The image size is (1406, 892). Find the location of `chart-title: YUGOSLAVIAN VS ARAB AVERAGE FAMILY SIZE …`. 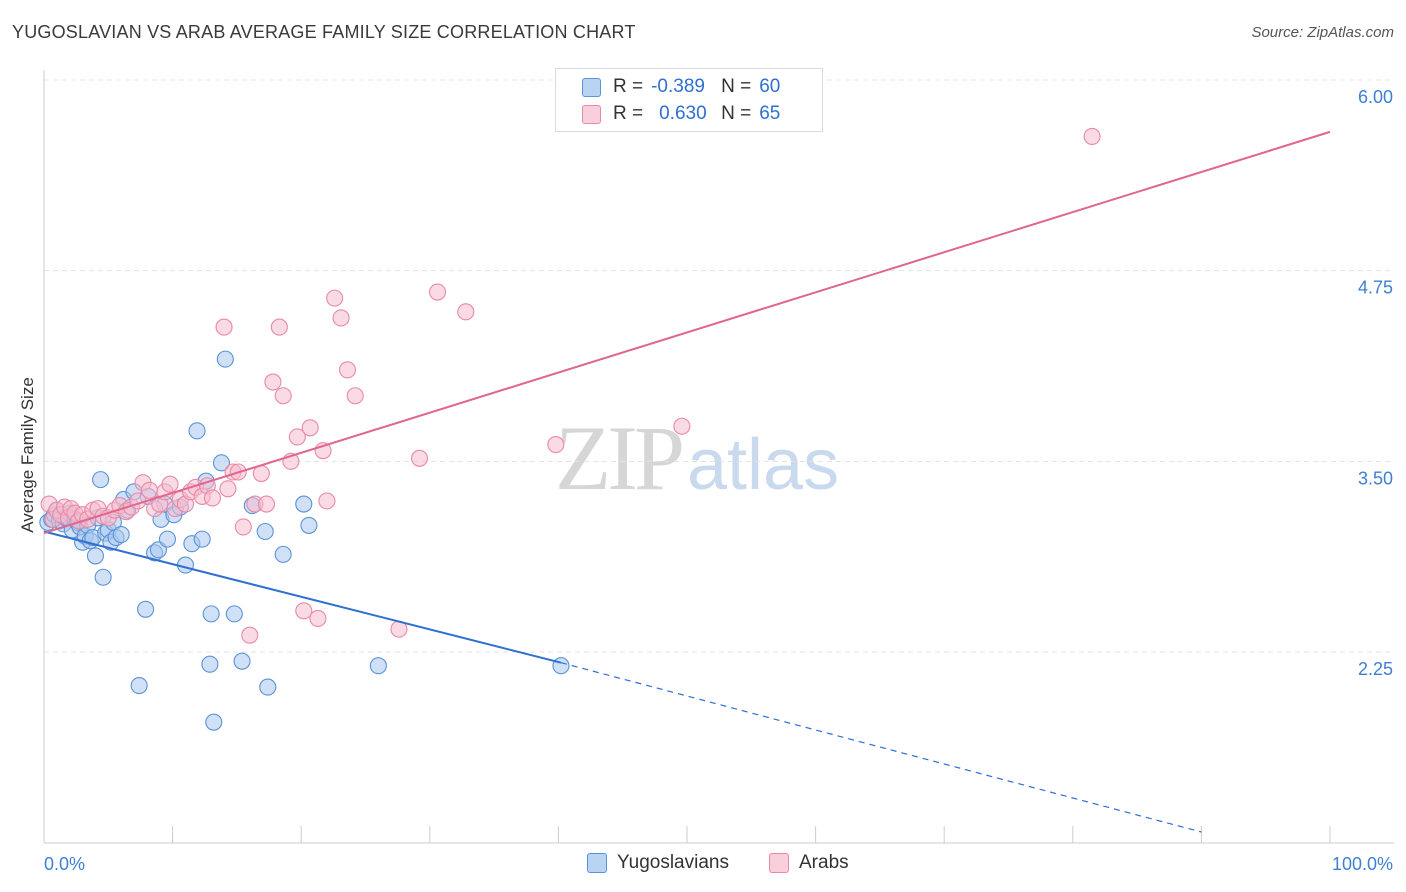

chart-title: YUGOSLAVIAN VS ARAB AVERAGE FAMILY SIZE … is located at coordinates (324, 32).